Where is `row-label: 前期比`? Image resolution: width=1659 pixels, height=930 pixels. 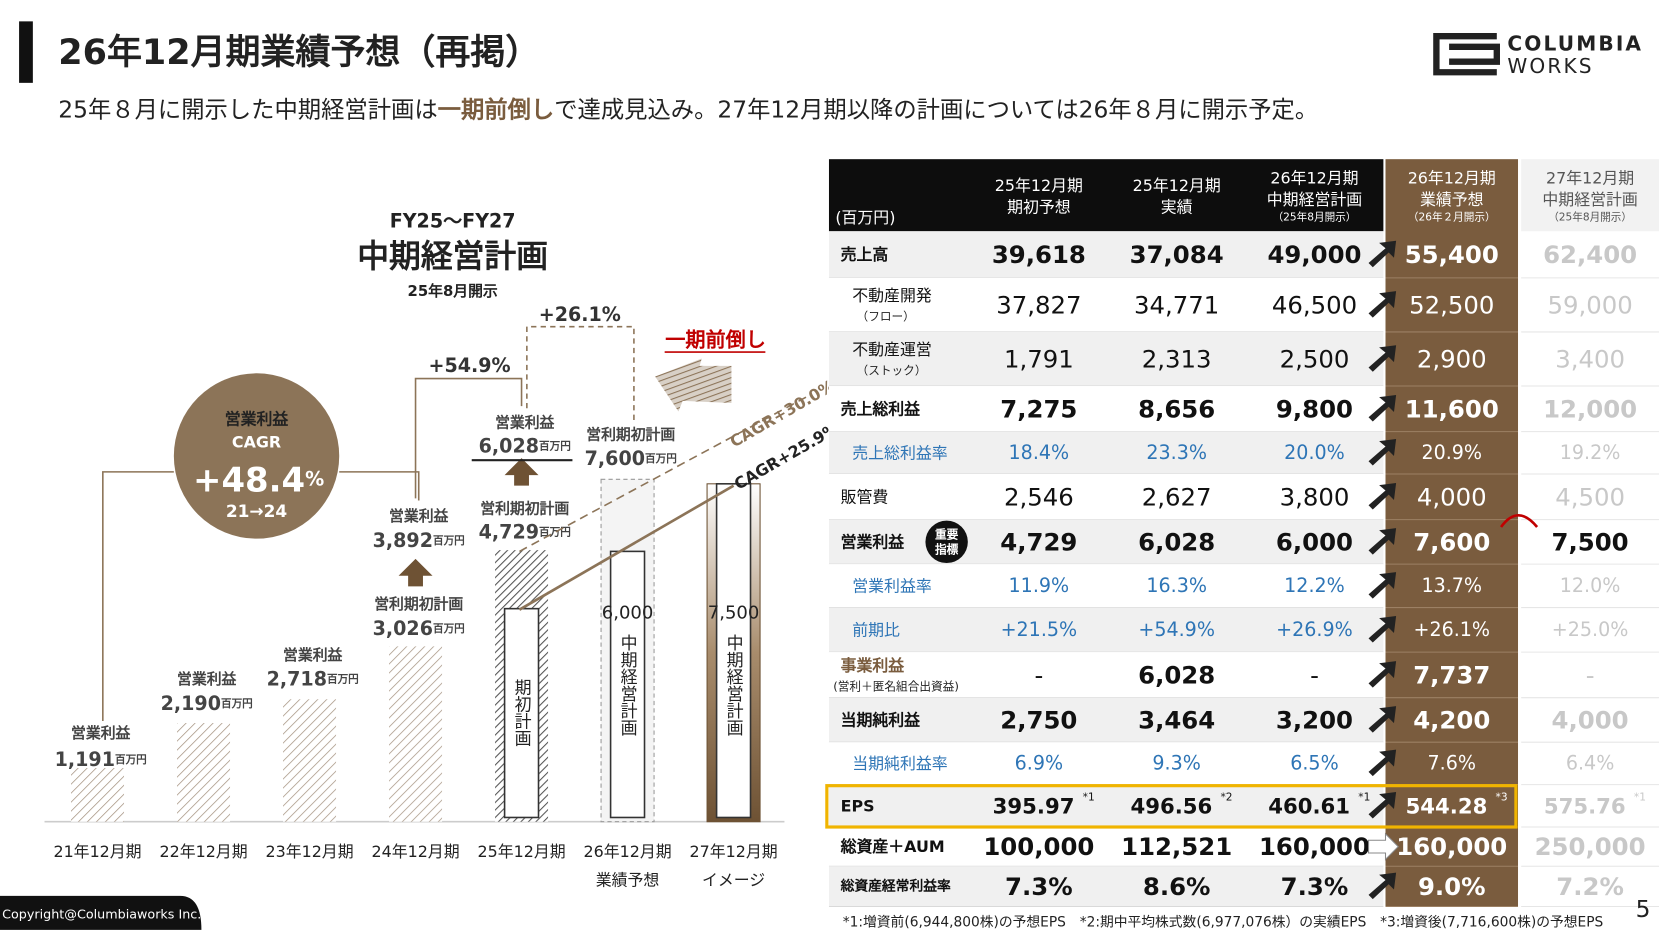
row-label: 前期比 is located at coordinates (876, 629).